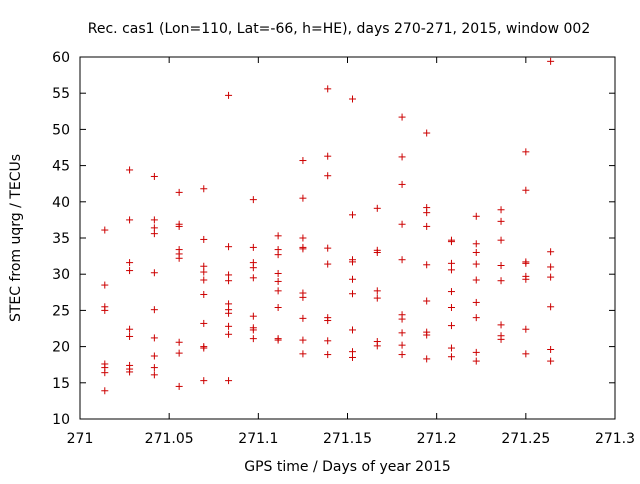 The image size is (640, 484). I want to click on x-tick-label: 271.25, so click(525, 439).